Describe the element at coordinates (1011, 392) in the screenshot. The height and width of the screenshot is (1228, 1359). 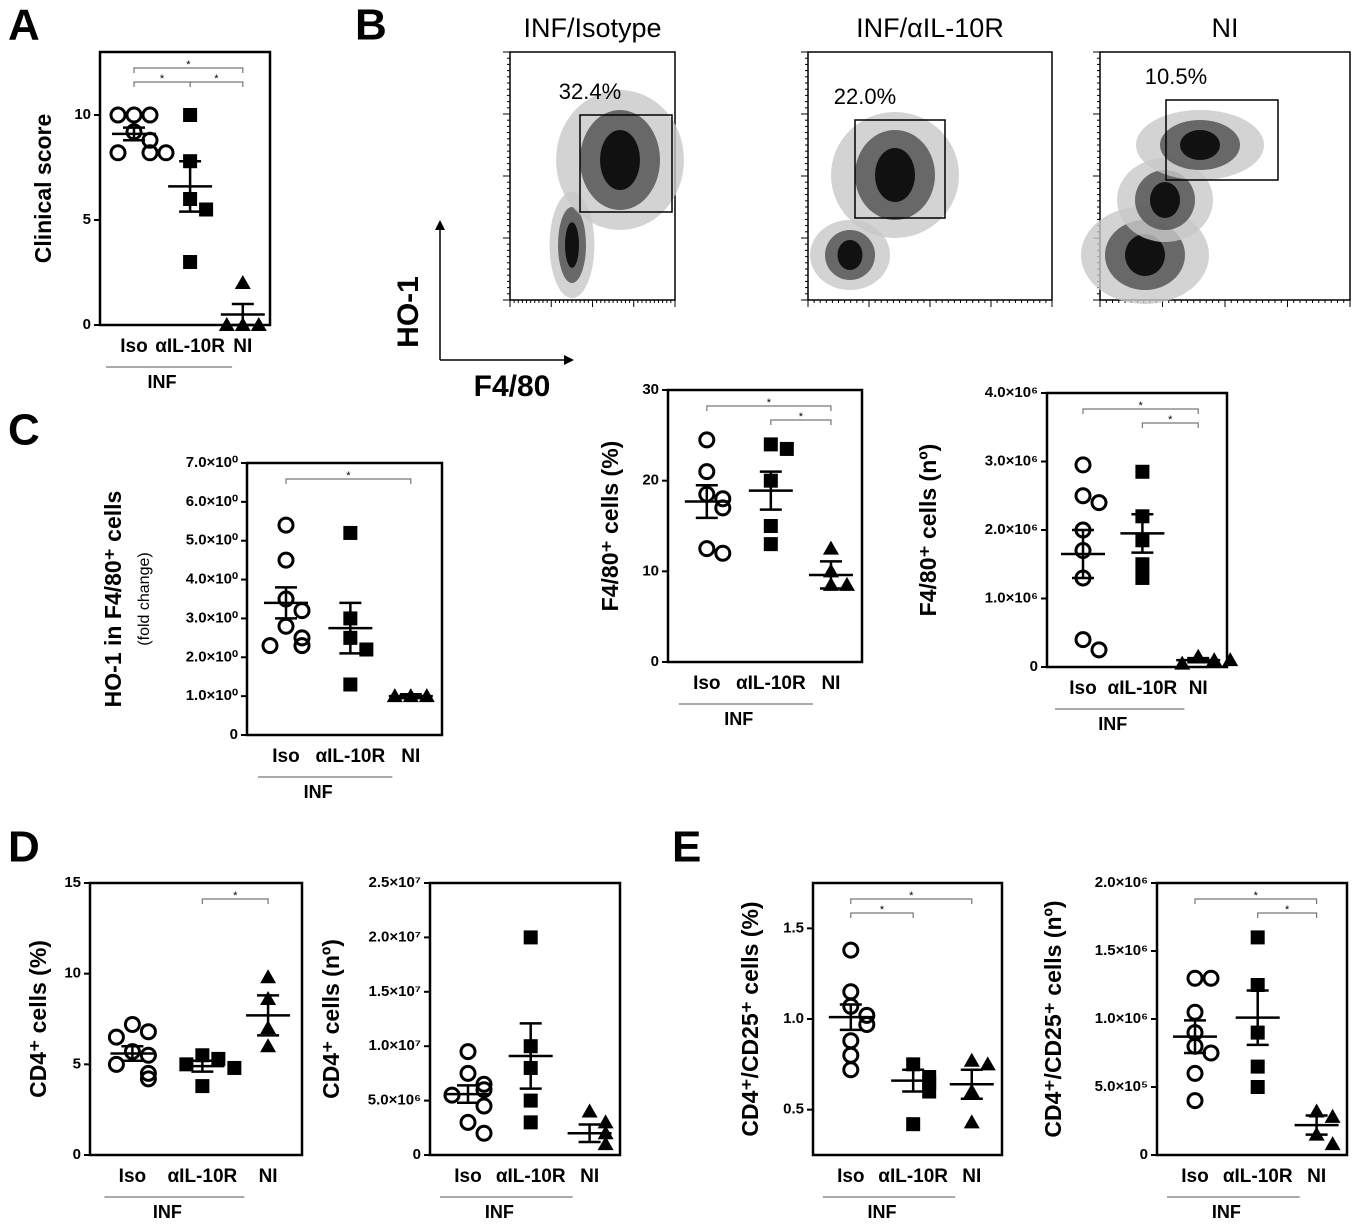
I see `y-tick-label: 4.0×10⁶` at that location.